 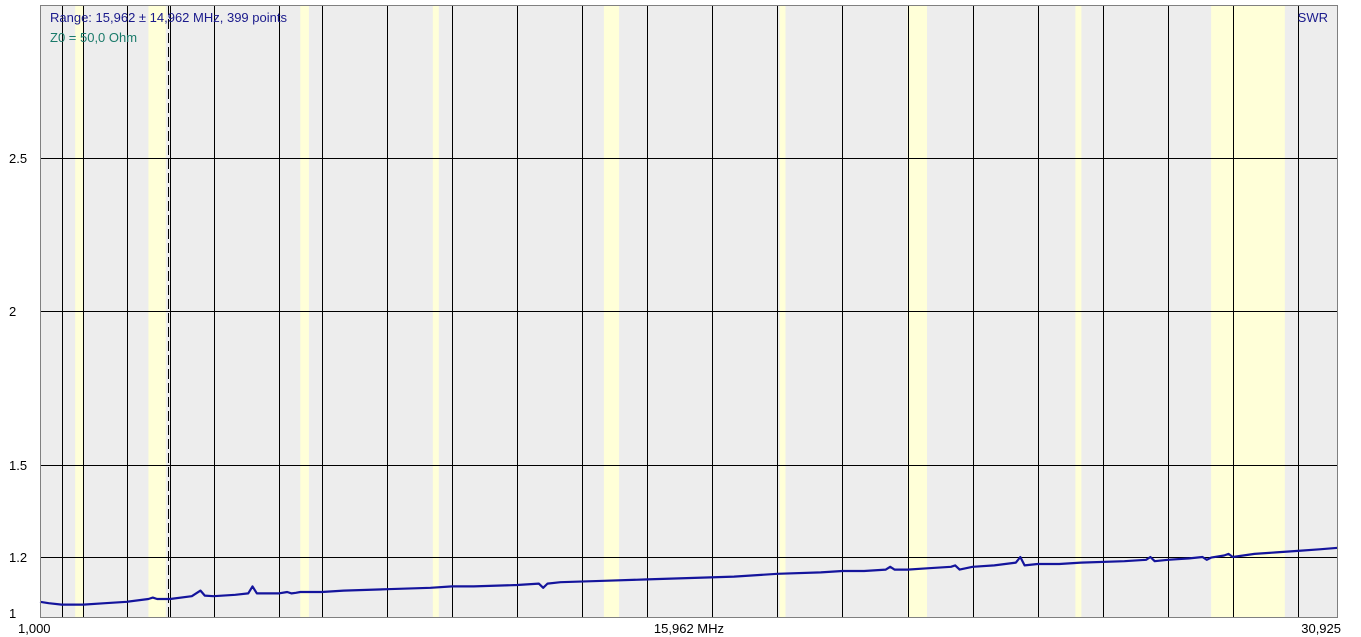 What do you see at coordinates (168, 17) in the screenshot?
I see `range-label: Range: 15,962 ± 14,962 MHz, 399 points` at bounding box center [168, 17].